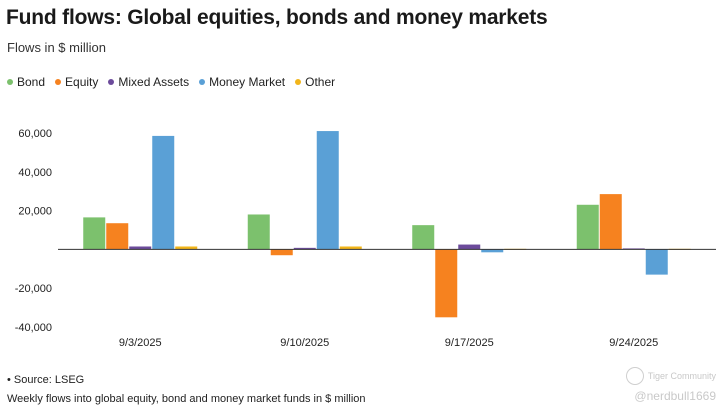 Image resolution: width=726 pixels, height=413 pixels. Describe the element at coordinates (31, 82) in the screenshot. I see `legend-label-bond: Bond` at that location.